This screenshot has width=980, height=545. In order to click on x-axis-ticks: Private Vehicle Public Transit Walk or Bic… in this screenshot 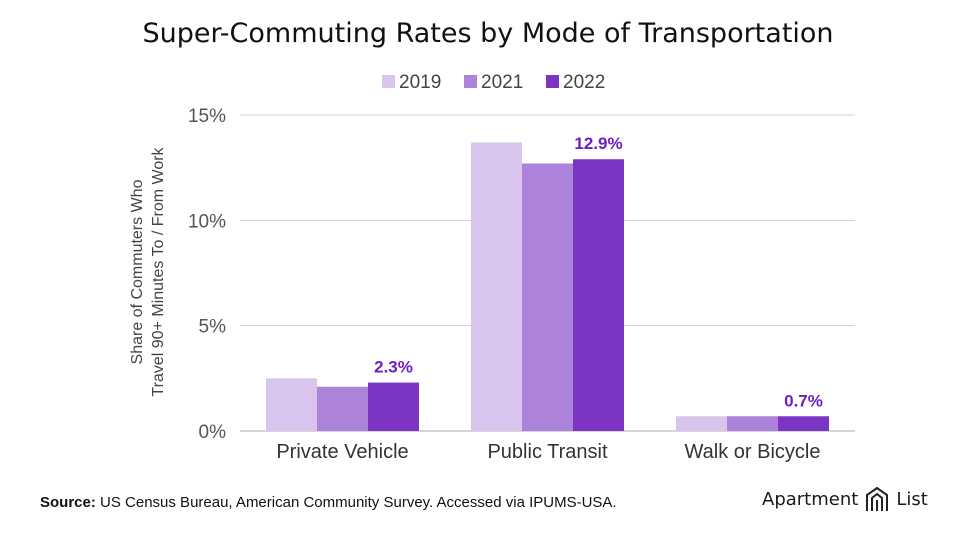, I will do `click(548, 452)`.